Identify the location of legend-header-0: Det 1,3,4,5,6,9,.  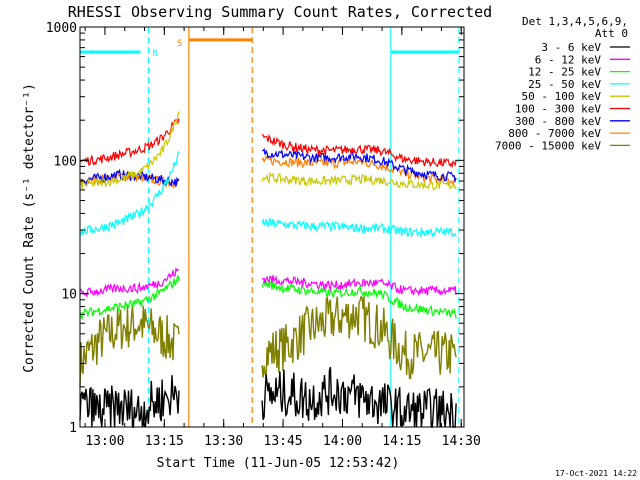
(575, 21).